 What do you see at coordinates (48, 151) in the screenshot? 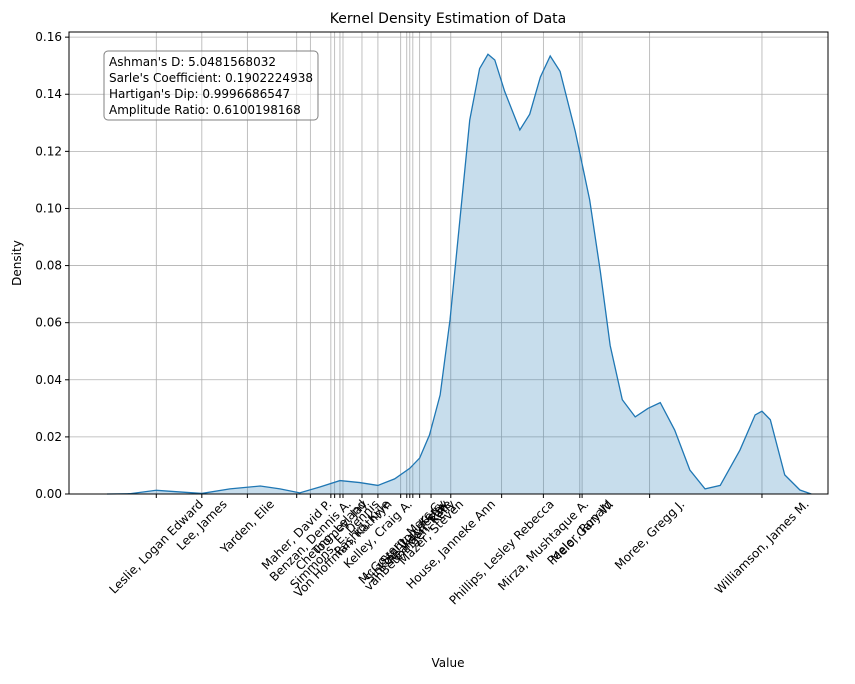
I see `y-tick-label: 0.12` at bounding box center [48, 151].